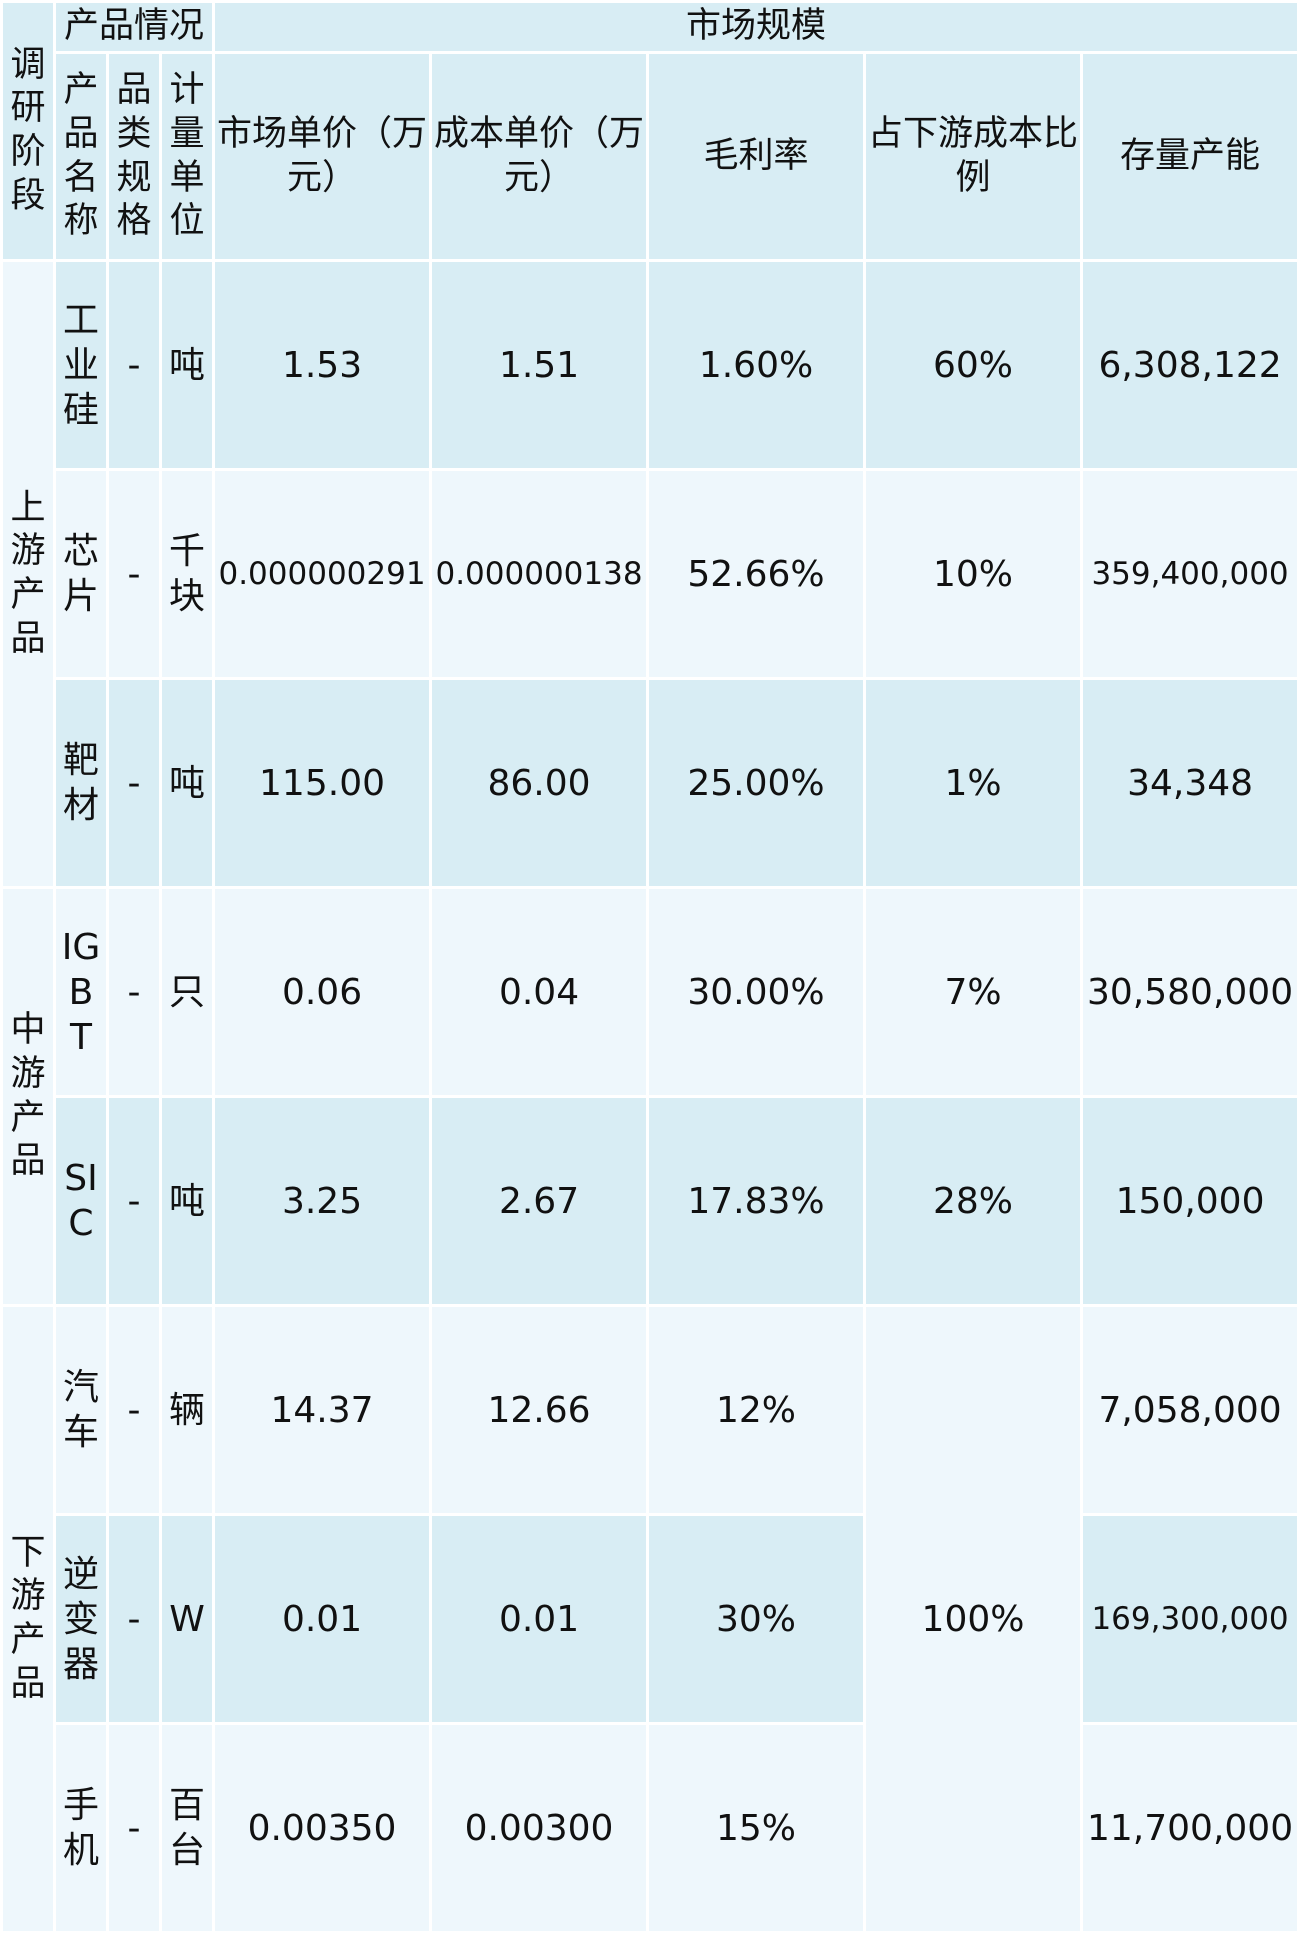  What do you see at coordinates (539, 365) in the screenshot?
I see `cost-price: 1.51` at bounding box center [539, 365].